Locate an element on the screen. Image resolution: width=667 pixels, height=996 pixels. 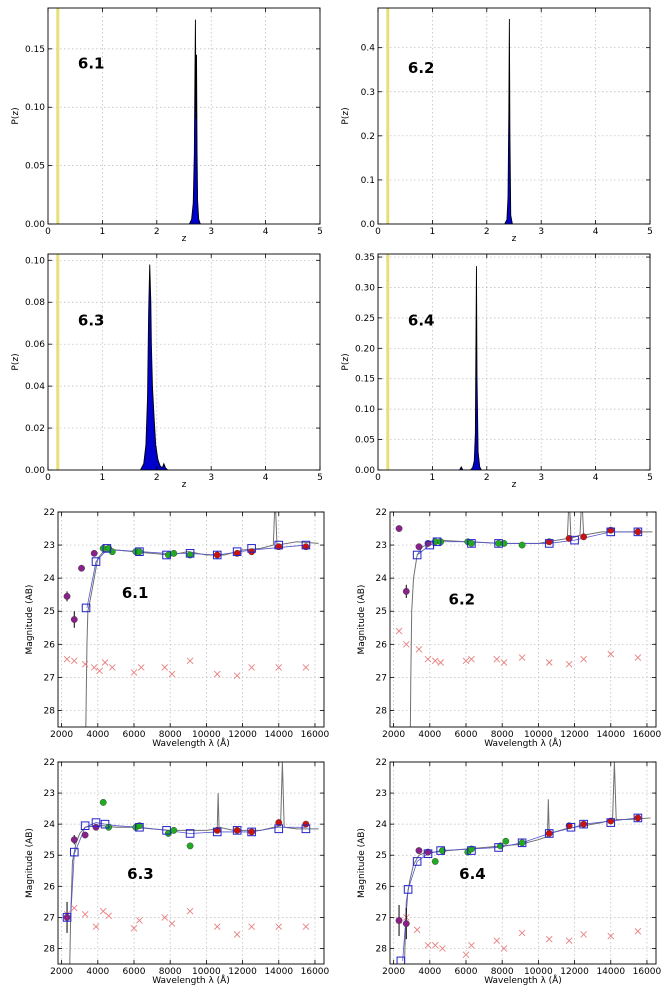
model-line is located at coordinates (527, 543).